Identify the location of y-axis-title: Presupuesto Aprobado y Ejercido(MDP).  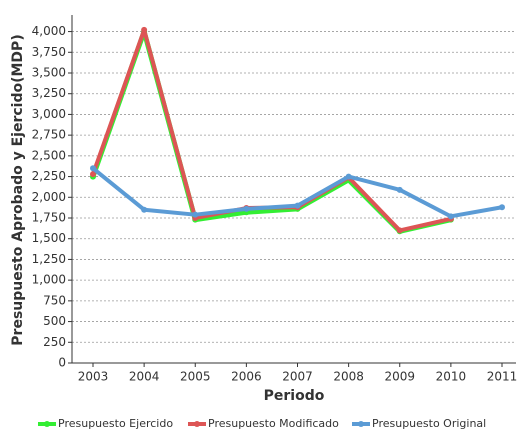
(18, 189).